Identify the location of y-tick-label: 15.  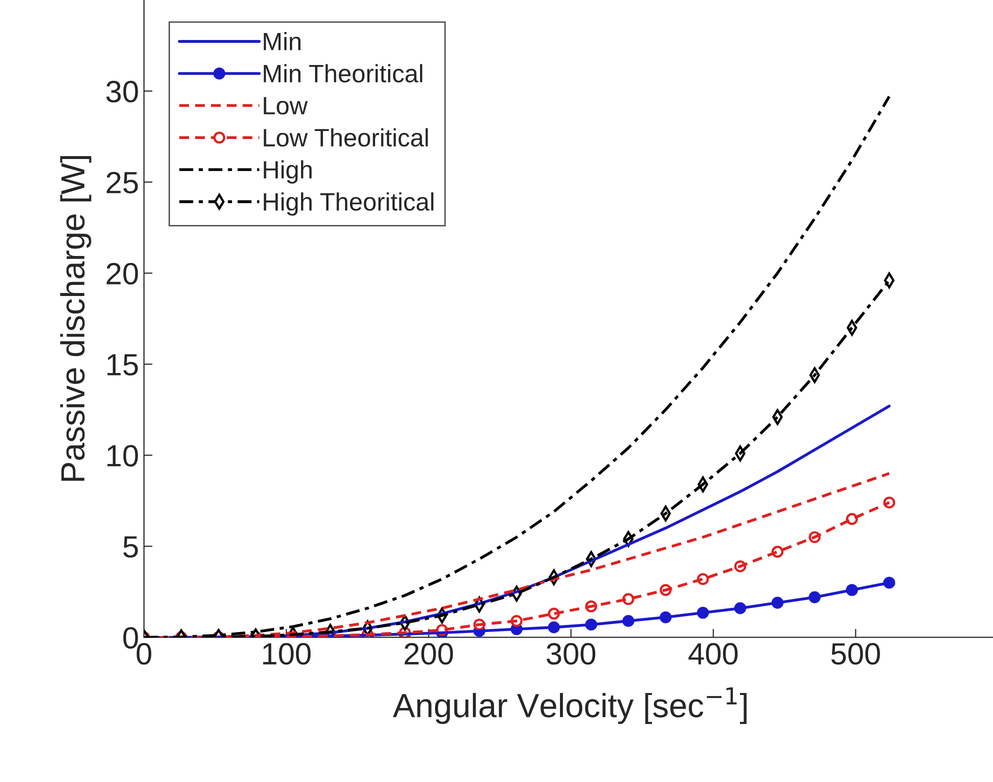
(122, 365).